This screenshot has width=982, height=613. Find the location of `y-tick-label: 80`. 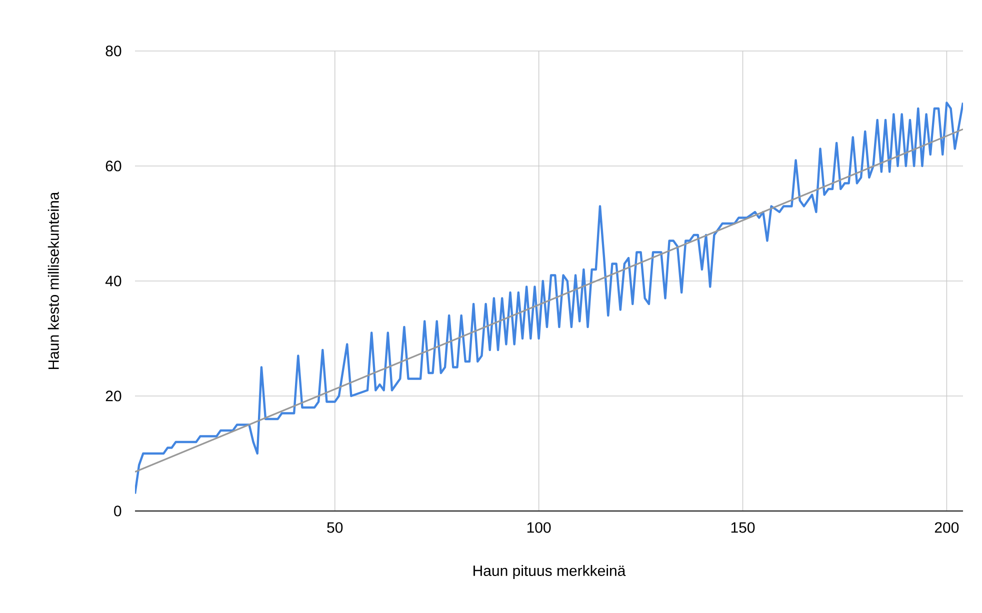

y-tick-label: 80 is located at coordinates (114, 51).